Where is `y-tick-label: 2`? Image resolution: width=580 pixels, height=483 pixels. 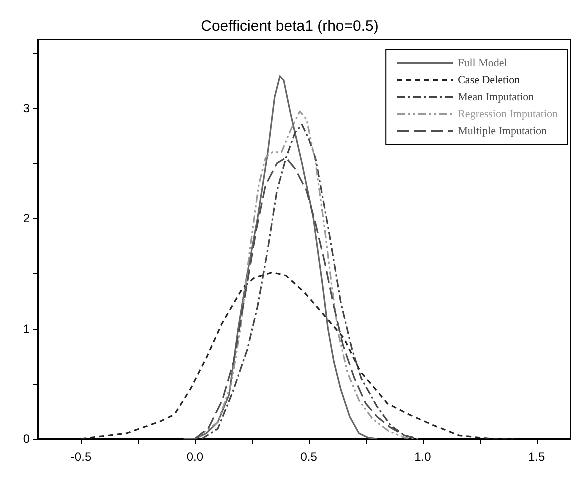 y-tick-label: 2 is located at coordinates (26, 219).